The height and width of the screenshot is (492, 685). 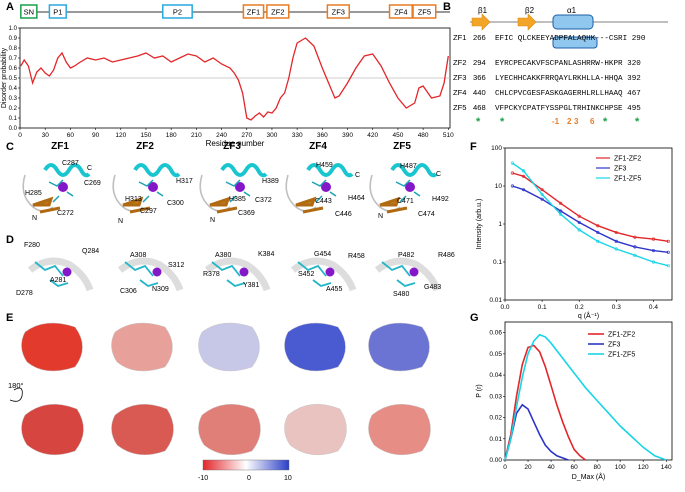 What do you see at coordinates (547, 93) in the screenshot?
I see `seq-row-zf4: ZF4 440 CHLCPVCGESFASKGAGERHLRLLHAAQ 467` at bounding box center [547, 93].